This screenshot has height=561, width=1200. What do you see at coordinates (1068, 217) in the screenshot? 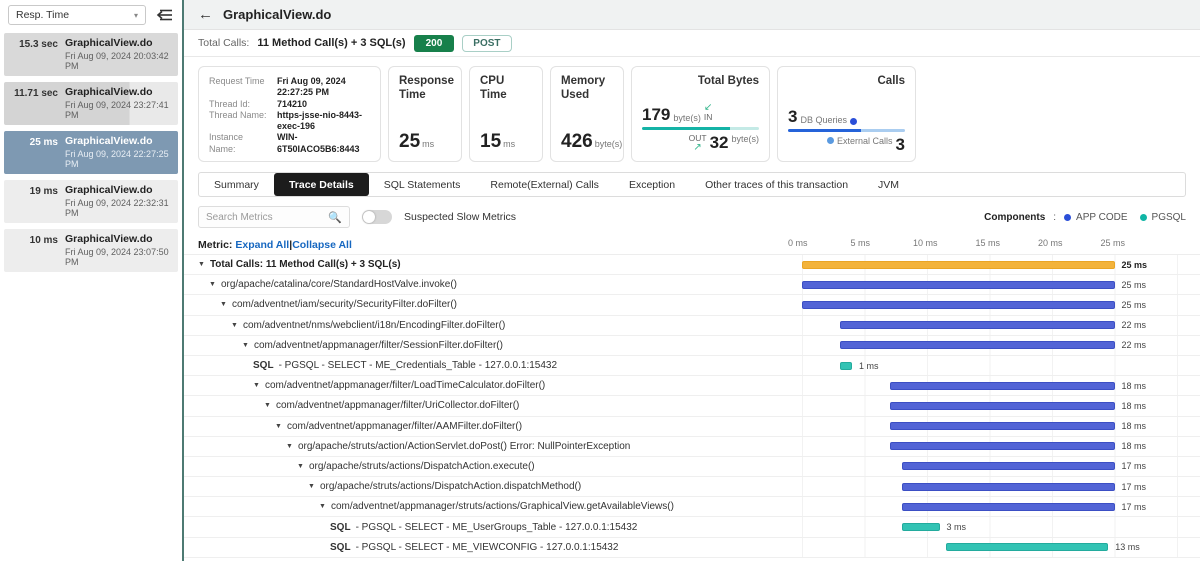
I see `legend-dot` at bounding box center [1068, 217].